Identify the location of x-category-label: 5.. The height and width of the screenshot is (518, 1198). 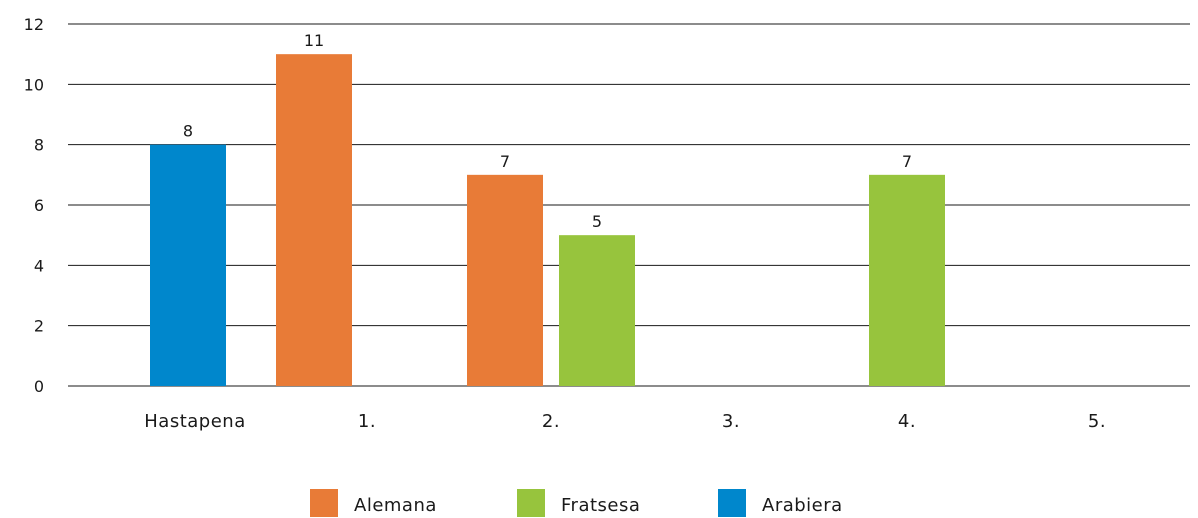
(1097, 421).